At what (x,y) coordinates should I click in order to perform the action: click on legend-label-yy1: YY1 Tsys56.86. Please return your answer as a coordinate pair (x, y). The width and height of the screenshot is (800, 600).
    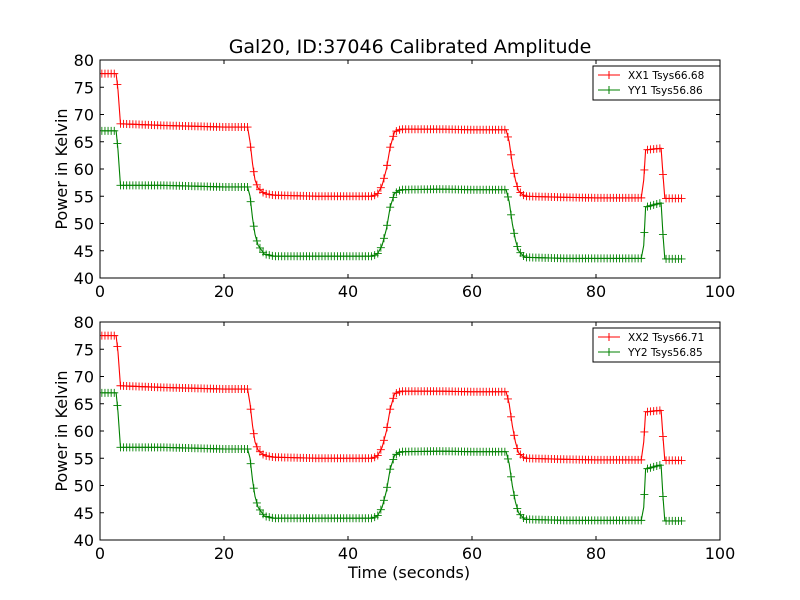
    Looking at the image, I should click on (665, 91).